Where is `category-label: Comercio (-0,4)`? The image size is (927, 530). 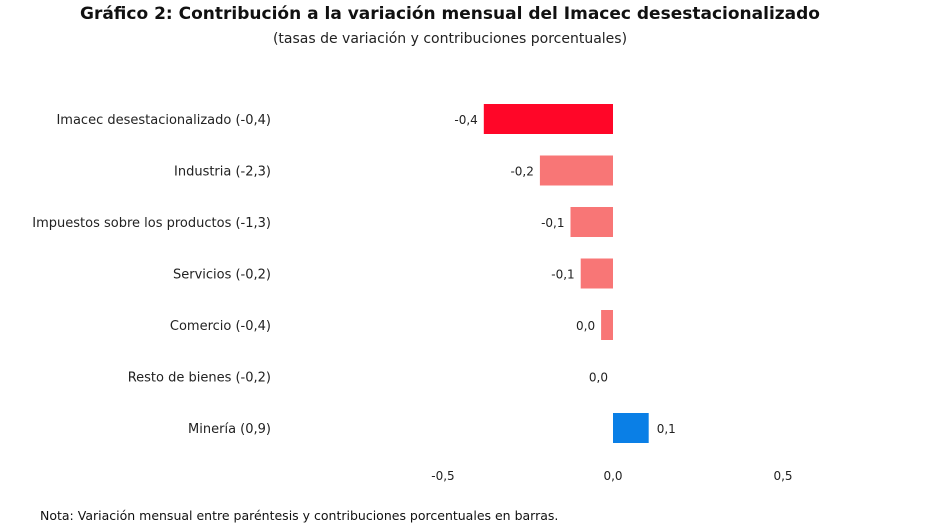
category-label: Comercio (-0,4) is located at coordinates (220, 326).